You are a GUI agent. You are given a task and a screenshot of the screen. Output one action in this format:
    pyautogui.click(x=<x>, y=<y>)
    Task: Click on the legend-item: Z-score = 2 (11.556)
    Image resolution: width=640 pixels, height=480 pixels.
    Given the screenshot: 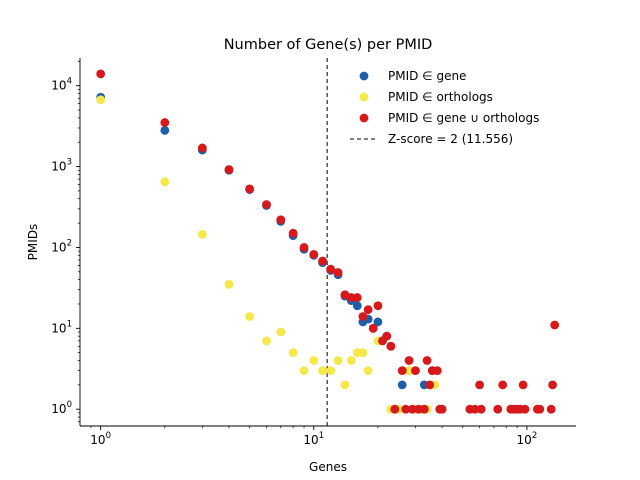 What is the action you would take?
    pyautogui.click(x=431, y=139)
    